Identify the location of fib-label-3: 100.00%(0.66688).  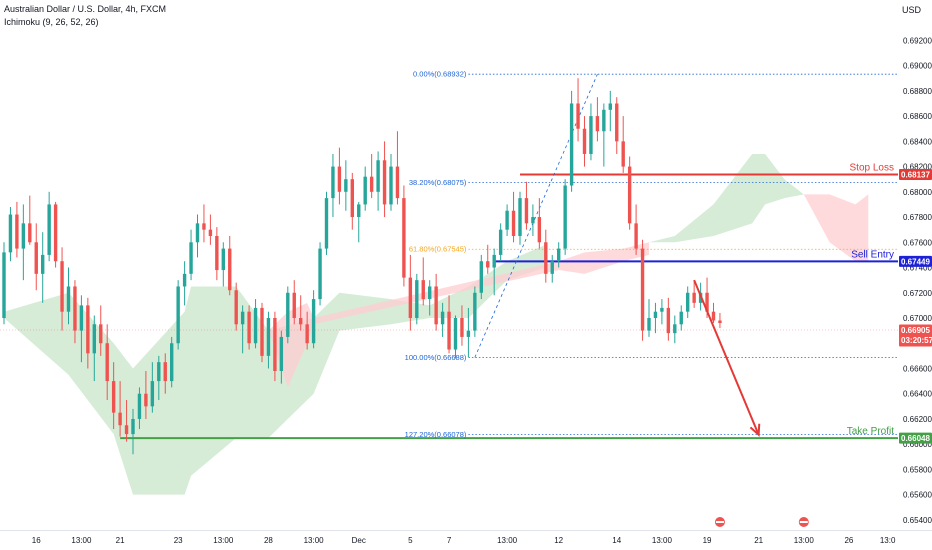
(436, 357).